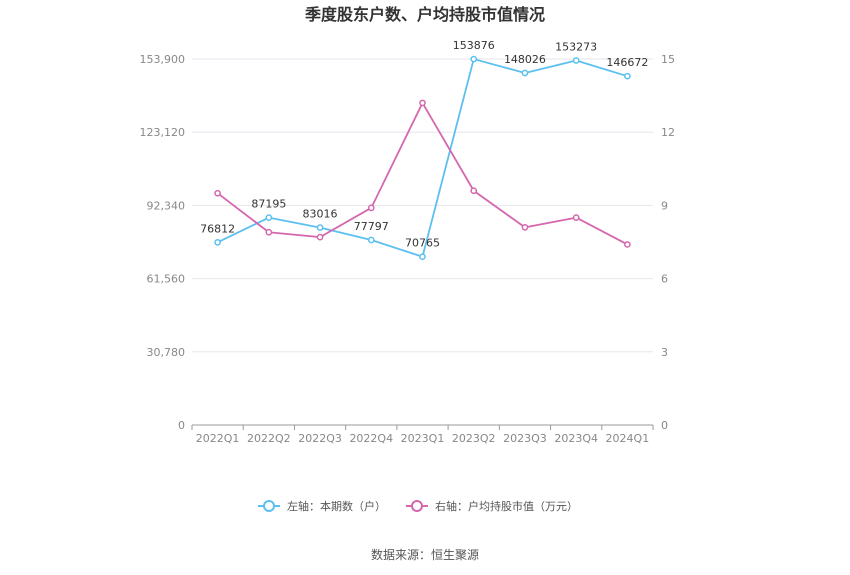  I want to click on right-tick-label: 12, so click(668, 132).